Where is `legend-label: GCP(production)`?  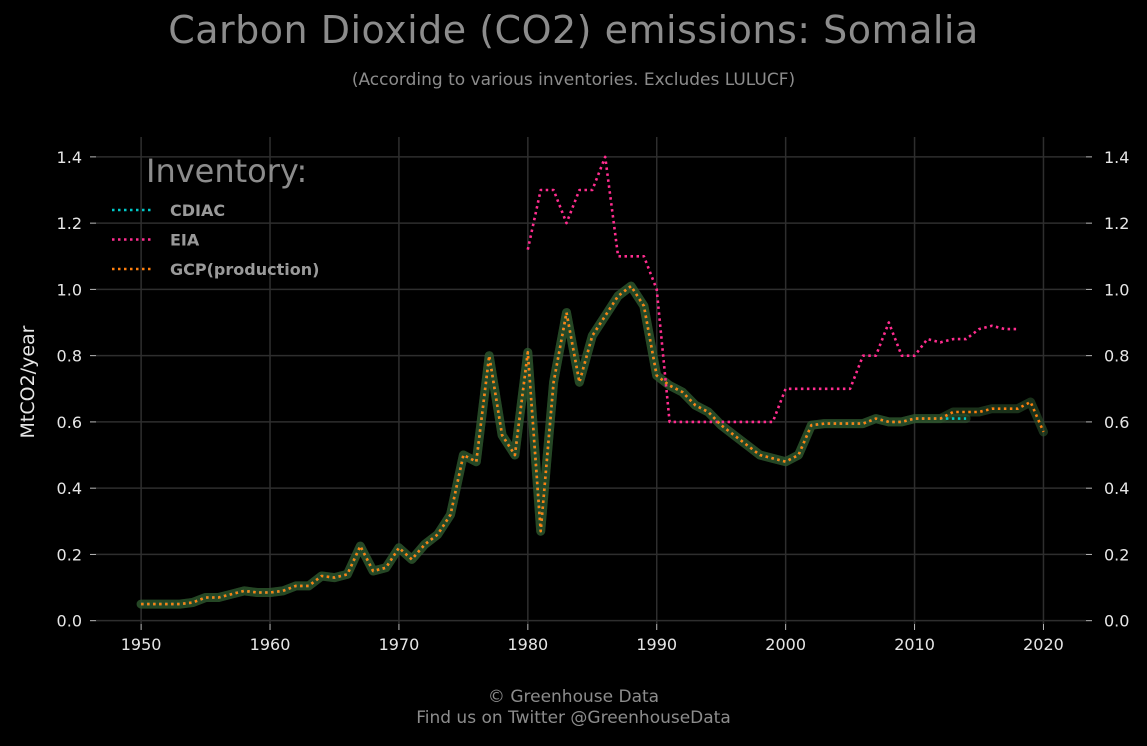
legend-label: GCP(production) is located at coordinates (244, 269).